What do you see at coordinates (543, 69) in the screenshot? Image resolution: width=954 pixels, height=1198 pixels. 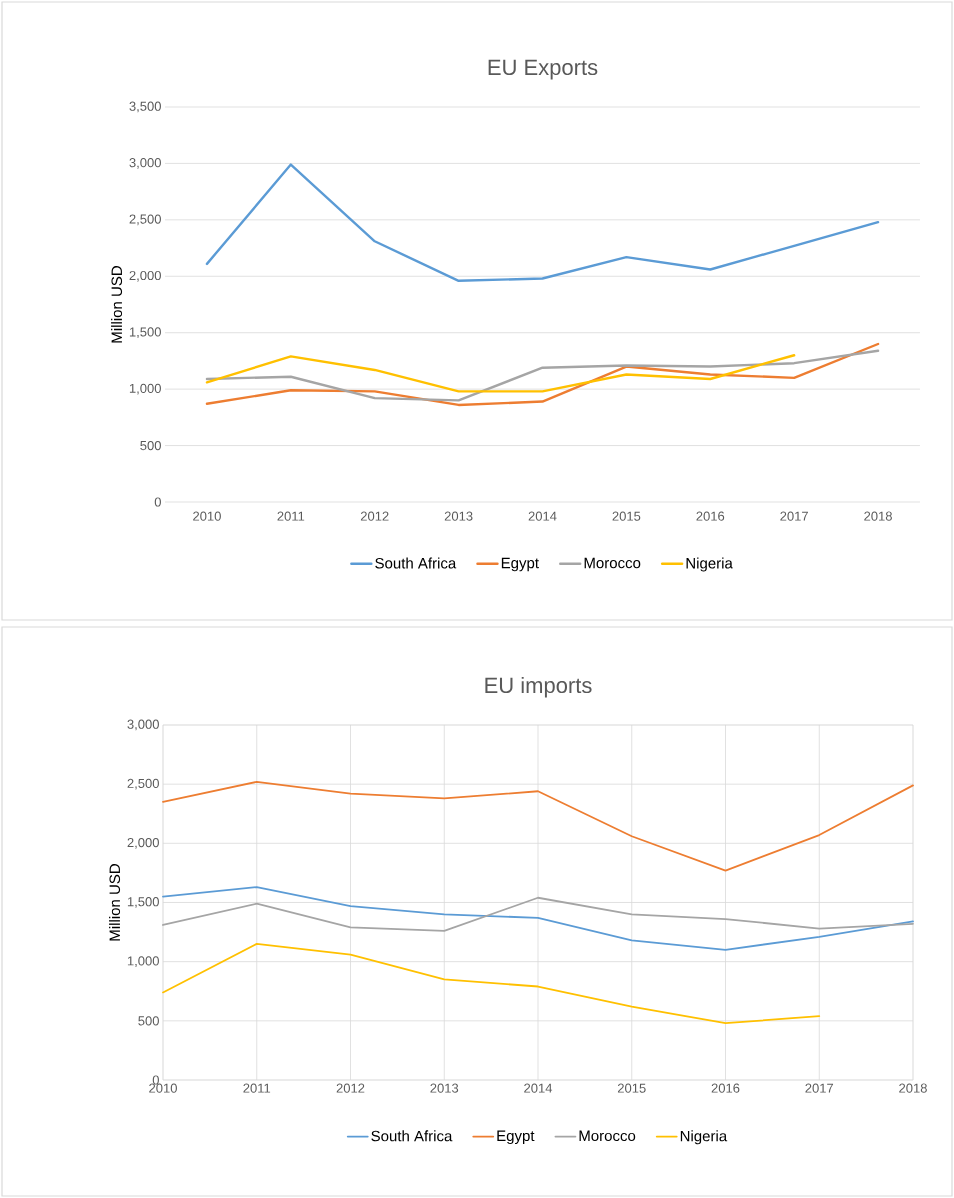 I see `chart-title: EU Exports` at bounding box center [543, 69].